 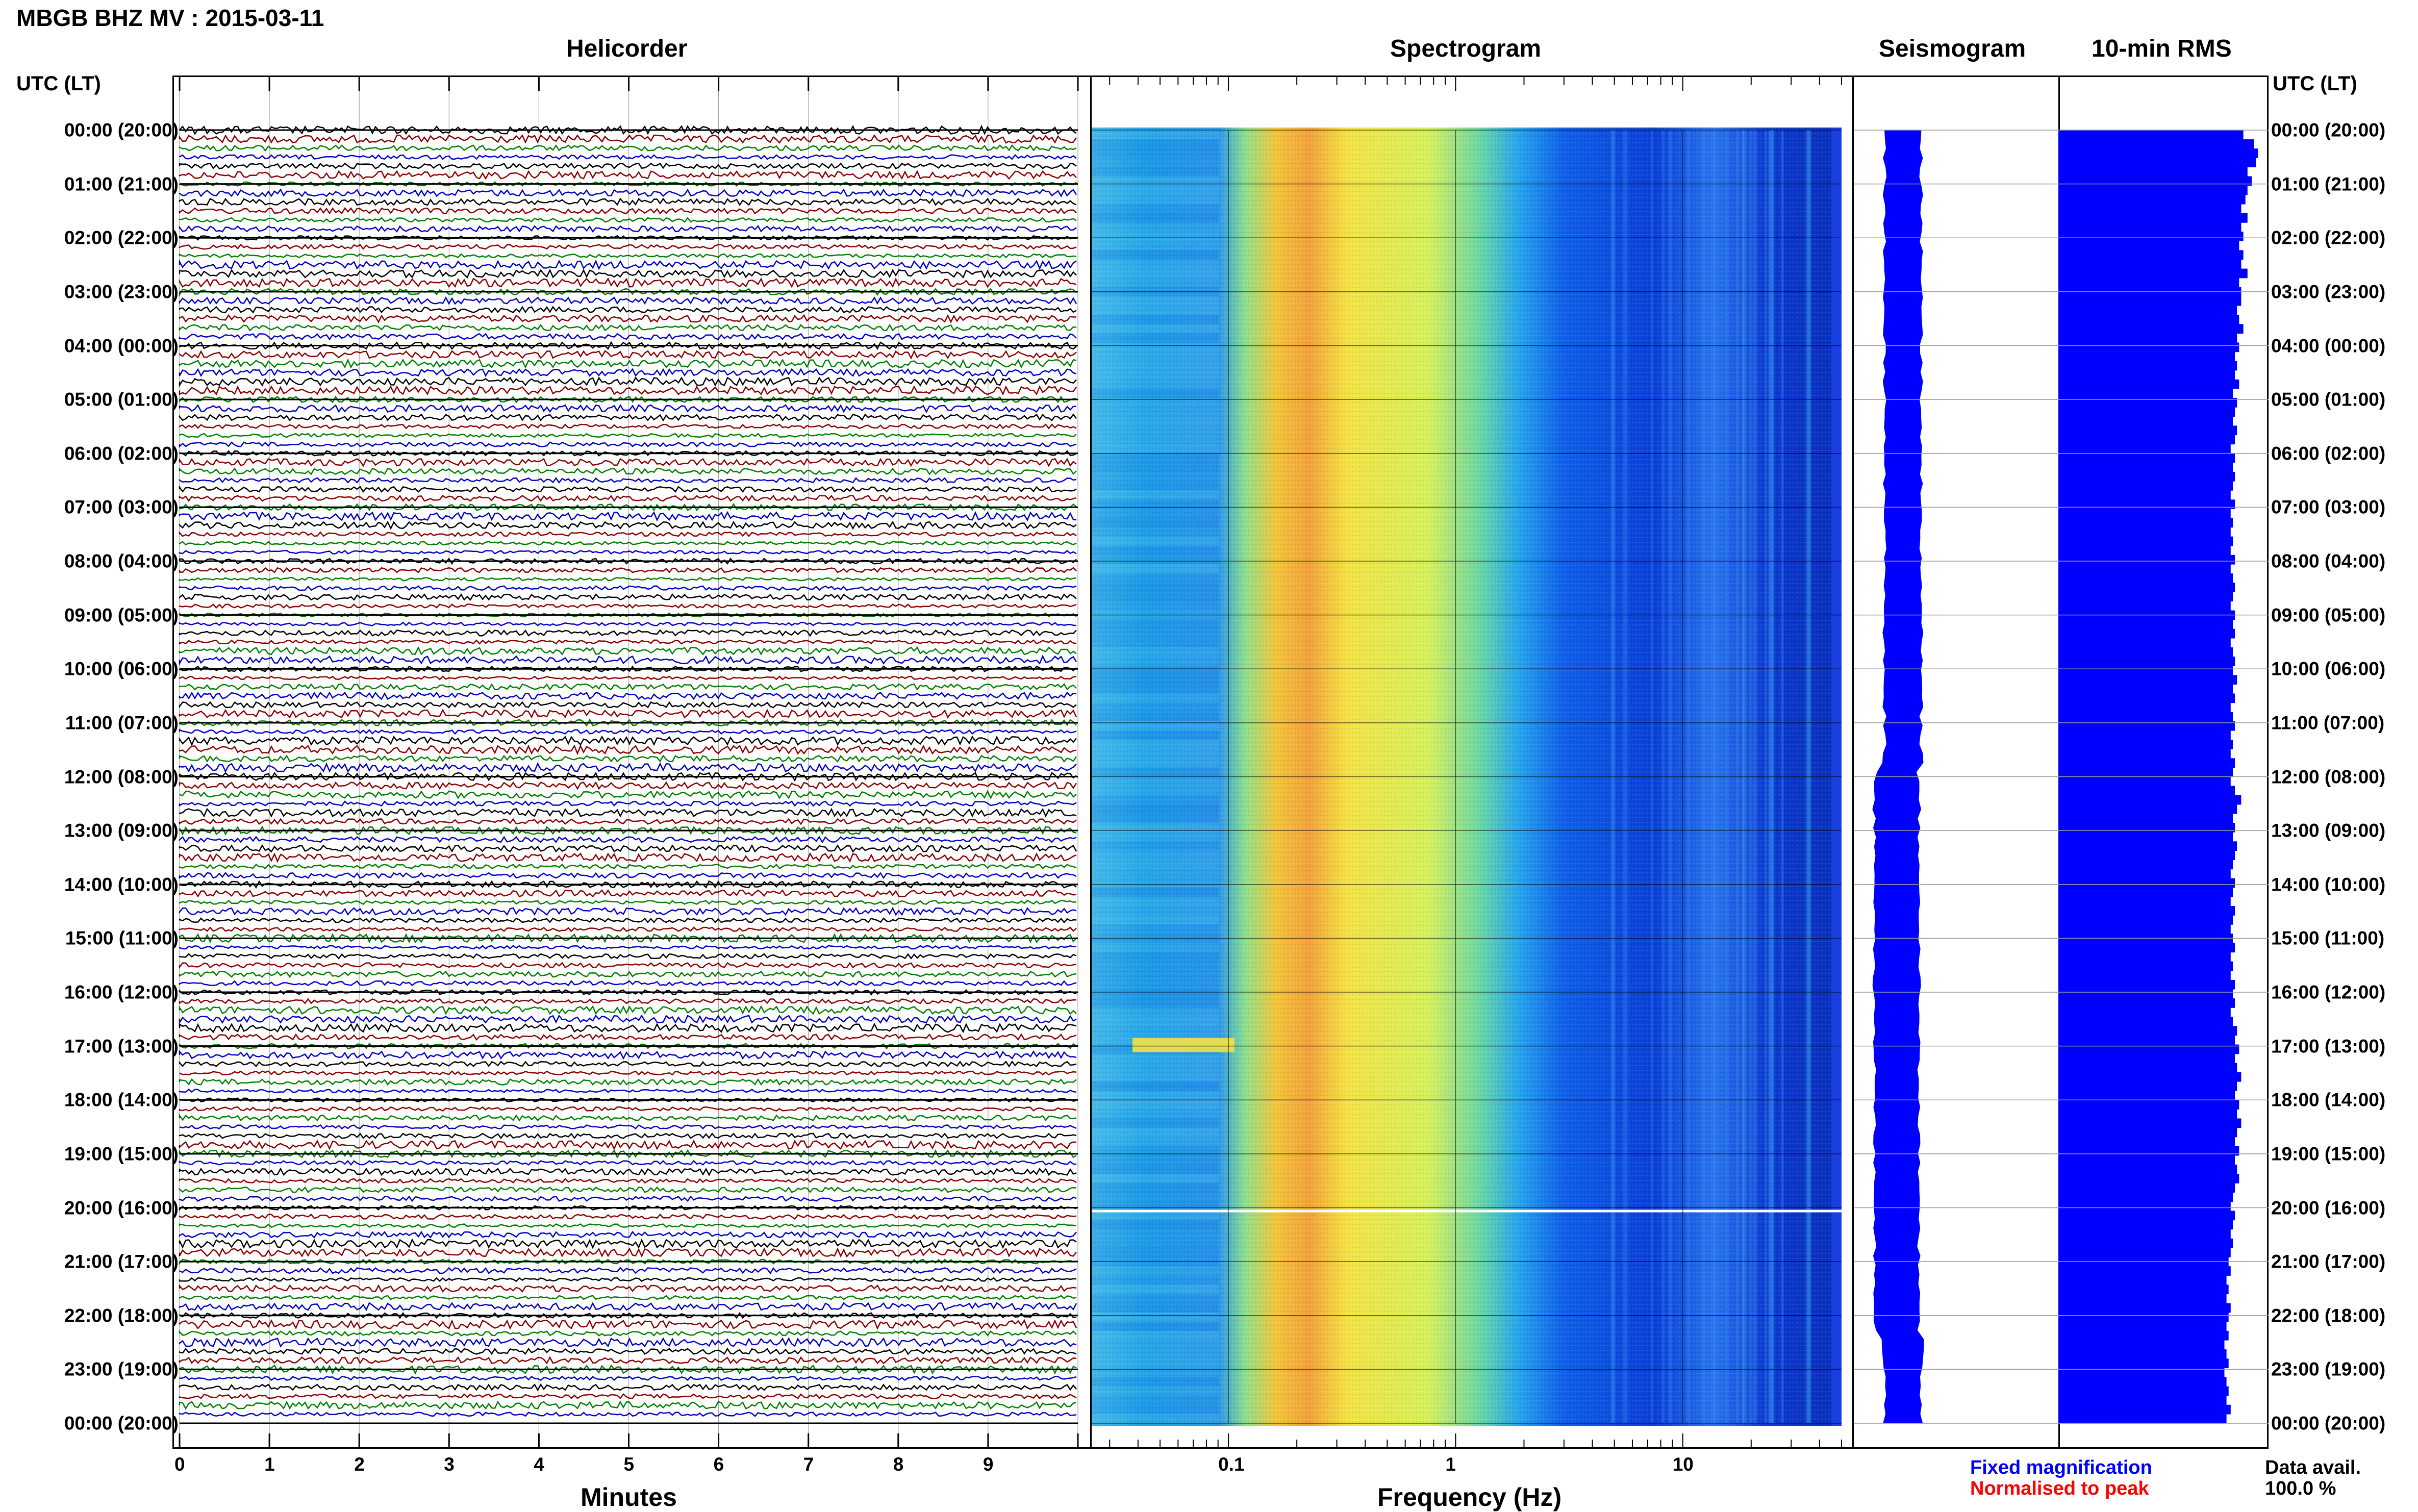 What do you see at coordinates (2315, 83) in the screenshot?
I see `right-axis-header: UTC (LT)` at bounding box center [2315, 83].